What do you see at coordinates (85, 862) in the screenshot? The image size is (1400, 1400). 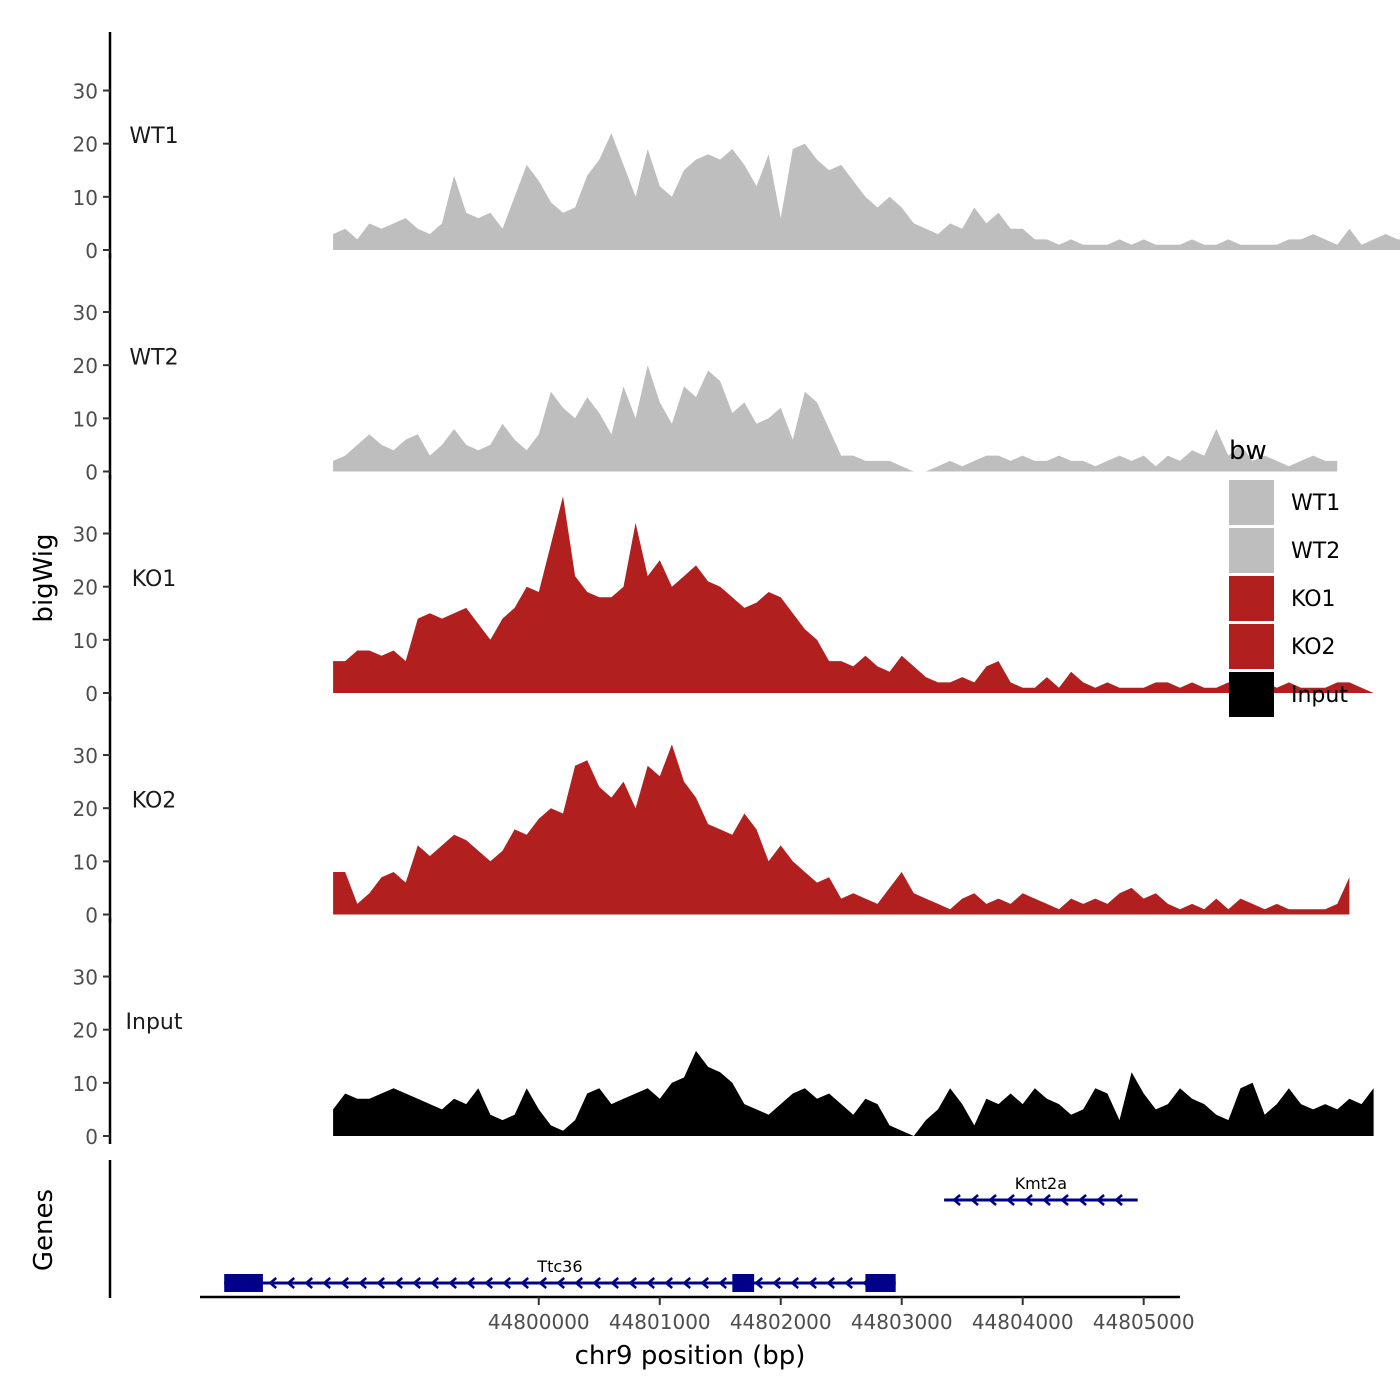 I see `y-tick-label-ko2-10: 10` at bounding box center [85, 862].